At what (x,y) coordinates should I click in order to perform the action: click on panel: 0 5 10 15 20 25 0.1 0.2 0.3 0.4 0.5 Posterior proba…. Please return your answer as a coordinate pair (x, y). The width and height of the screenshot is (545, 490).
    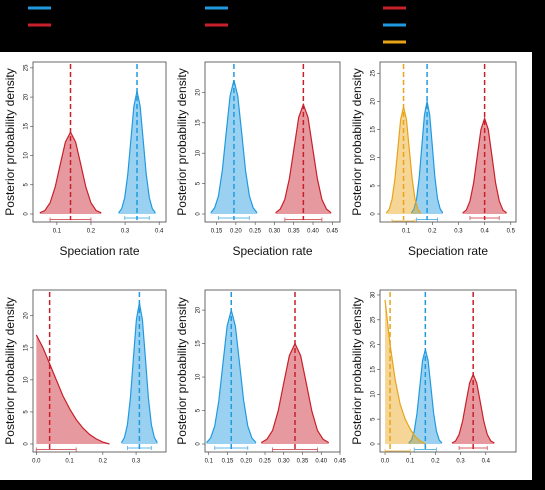
    Looking at the image, I should click on (433, 159).